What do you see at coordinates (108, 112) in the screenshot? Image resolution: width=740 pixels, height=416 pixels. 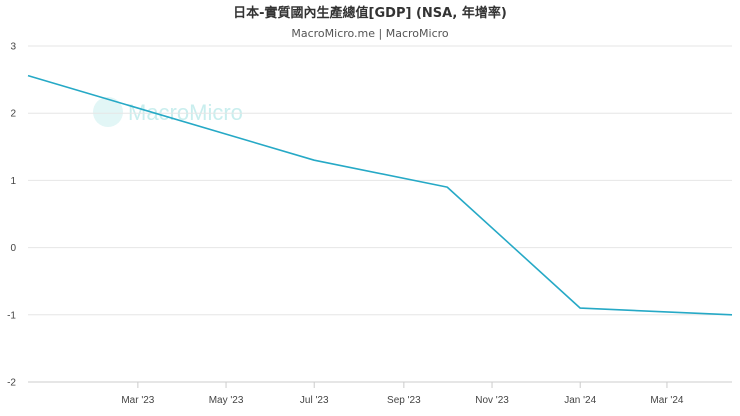 I see `watermark-logo-icon` at bounding box center [108, 112].